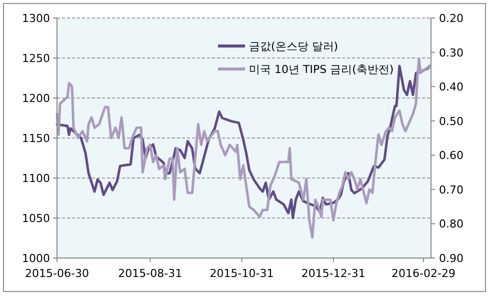 Image resolution: width=490 pixels, height=298 pixels. I want to click on y2-tick-label: 0.30, so click(451, 53).